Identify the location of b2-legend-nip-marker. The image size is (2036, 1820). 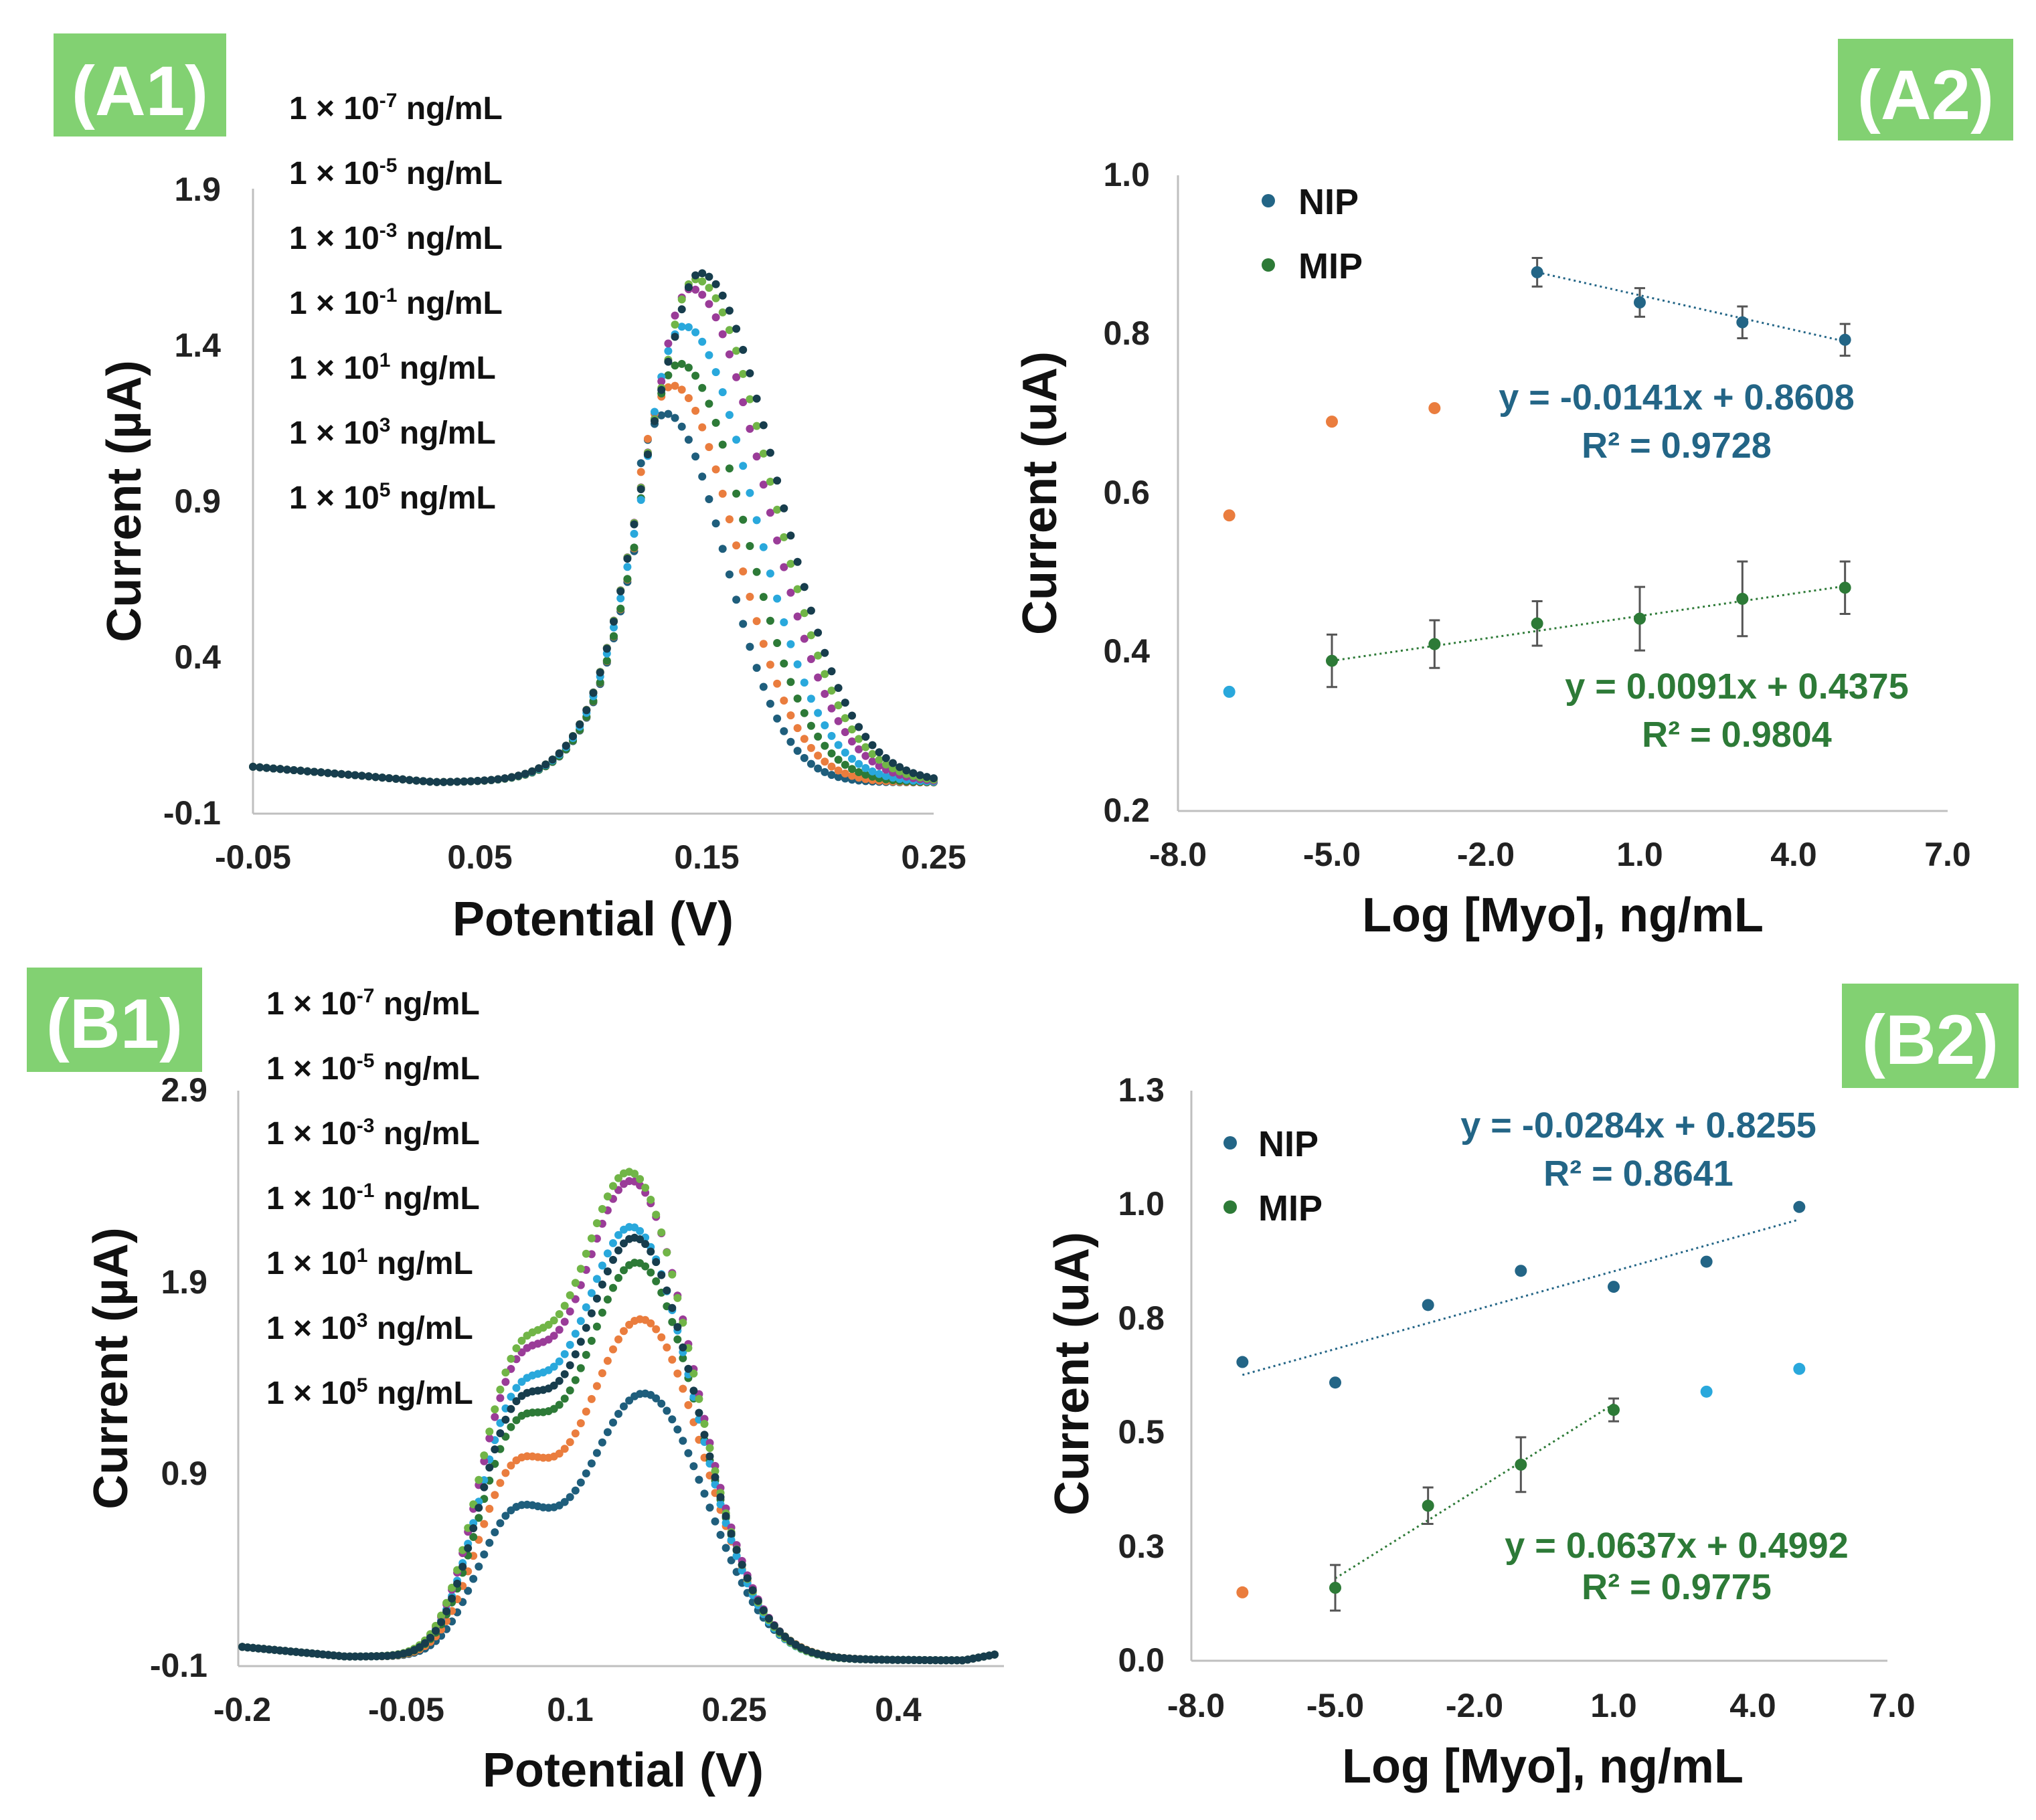
(1230, 1143).